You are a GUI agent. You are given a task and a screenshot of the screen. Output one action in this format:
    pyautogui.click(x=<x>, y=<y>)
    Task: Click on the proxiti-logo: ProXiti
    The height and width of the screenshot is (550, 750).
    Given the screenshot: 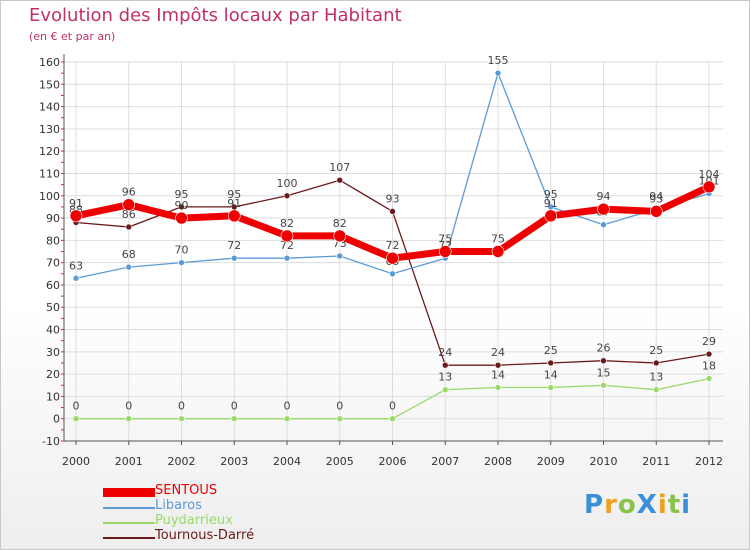 What is the action you would take?
    pyautogui.click(x=637, y=505)
    